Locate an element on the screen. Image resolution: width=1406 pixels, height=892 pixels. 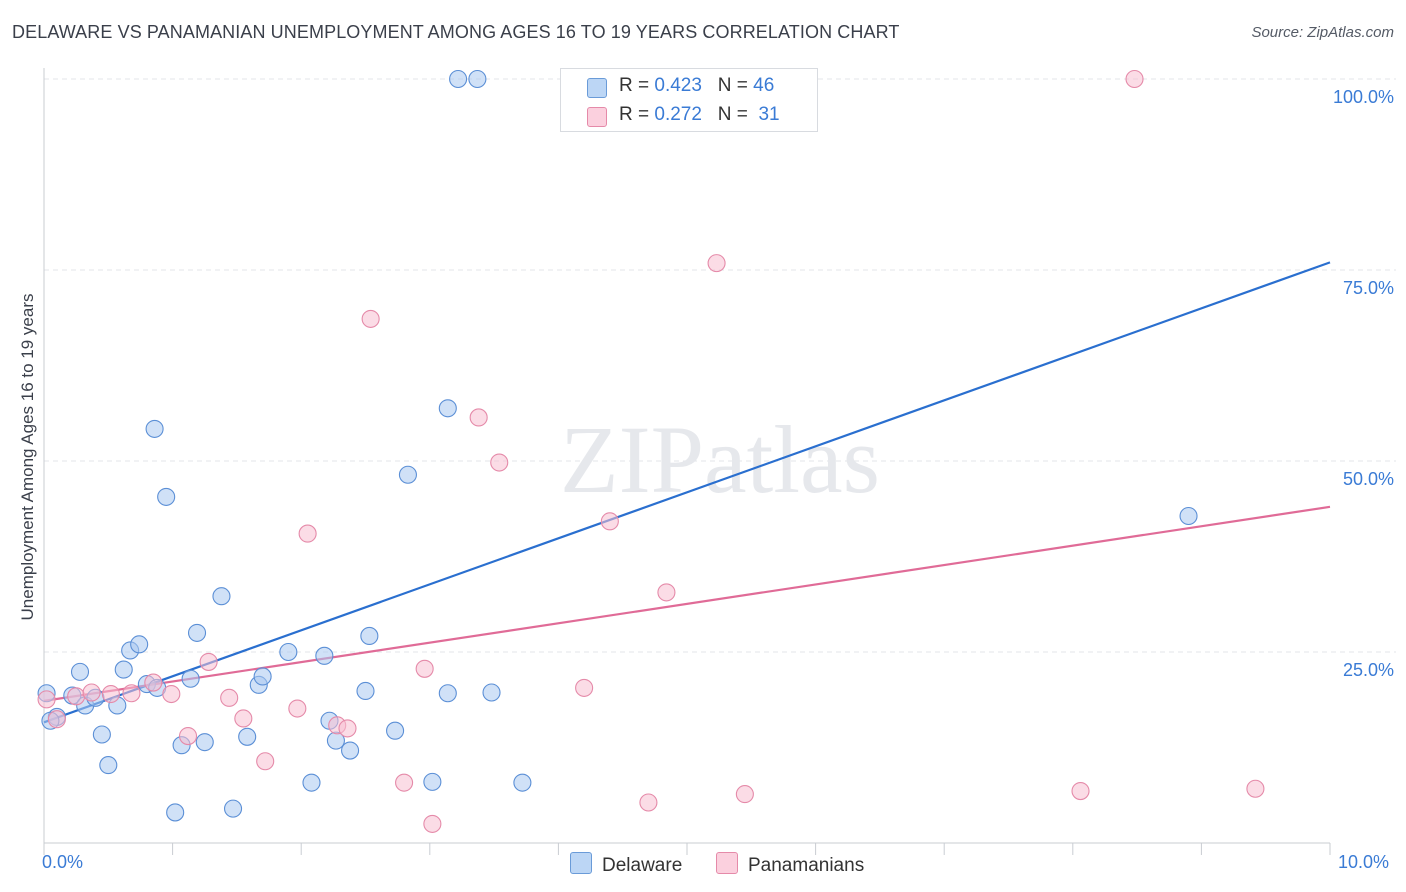
panamanians-r-value: 0.272 is located at coordinates (678, 114).